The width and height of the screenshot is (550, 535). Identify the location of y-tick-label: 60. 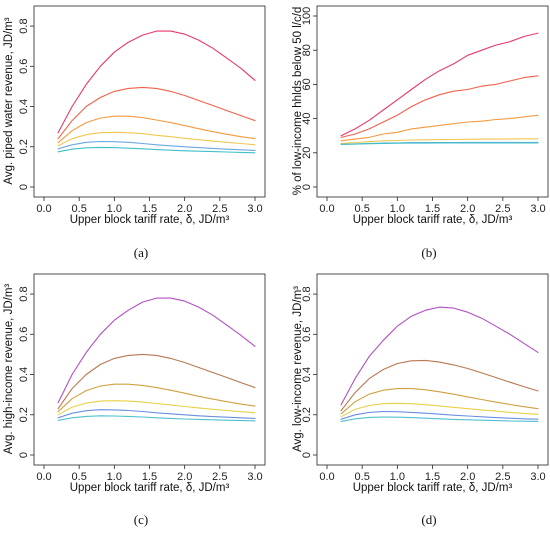
(307, 84).